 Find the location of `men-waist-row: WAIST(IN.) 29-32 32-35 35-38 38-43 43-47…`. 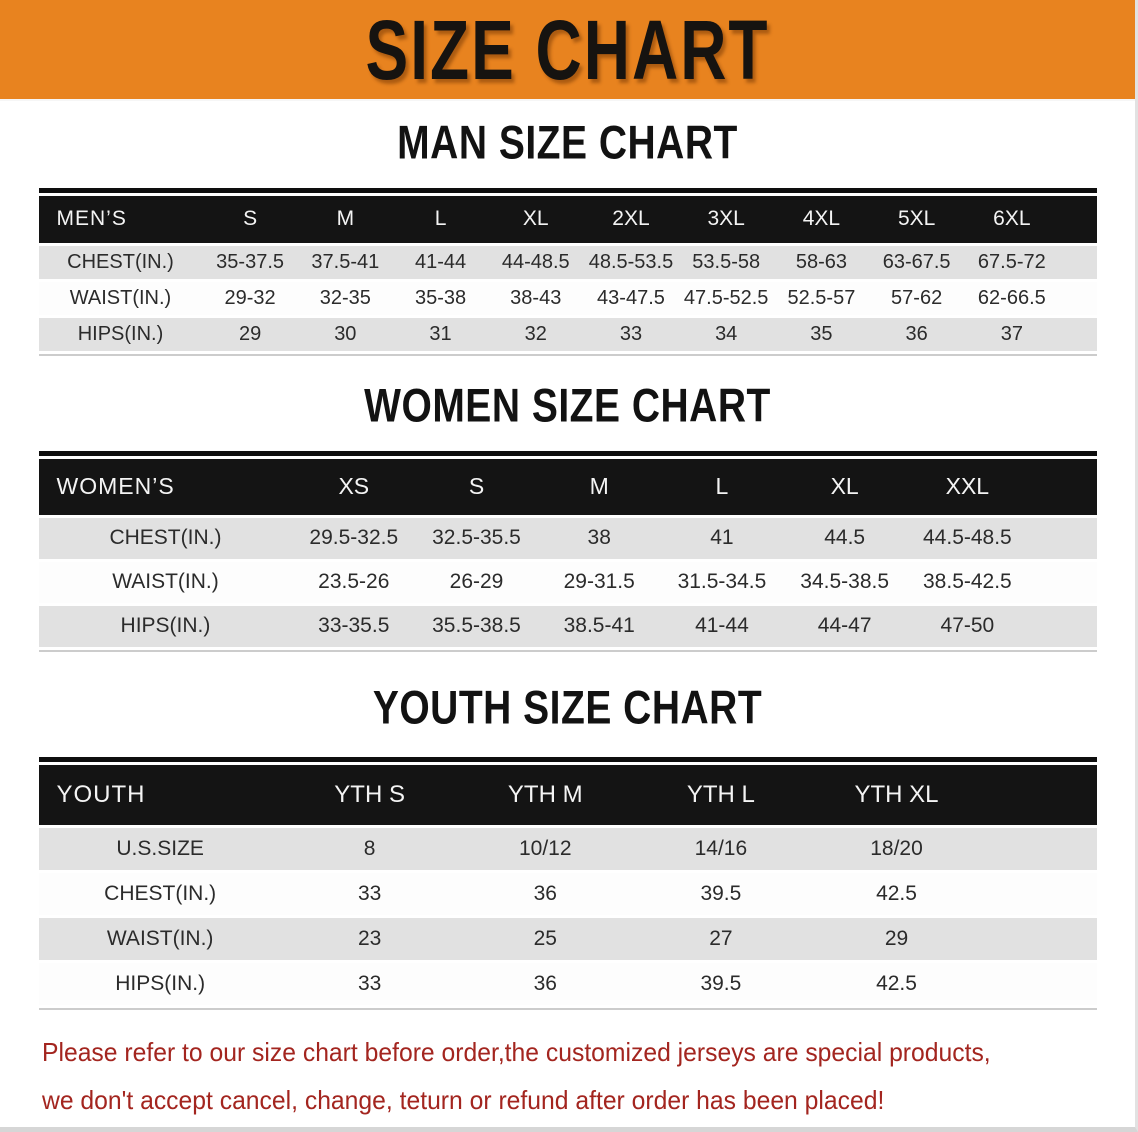

men-waist-row: WAIST(IN.) 29-32 32-35 35-38 38-43 43-47… is located at coordinates (567, 298).